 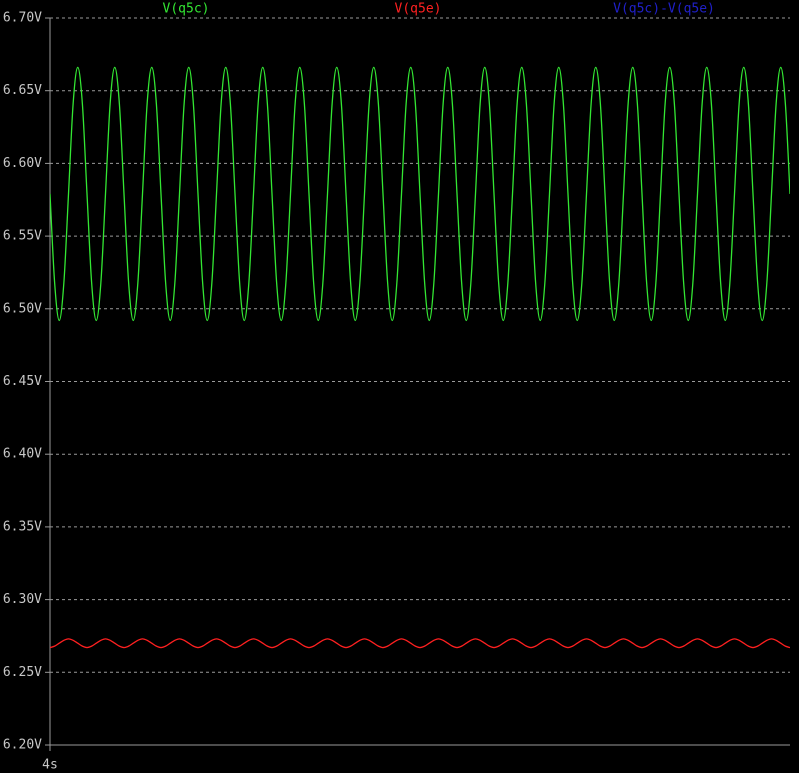 What do you see at coordinates (22, 745) in the screenshot?
I see `y-tick-label: 6.20V` at bounding box center [22, 745].